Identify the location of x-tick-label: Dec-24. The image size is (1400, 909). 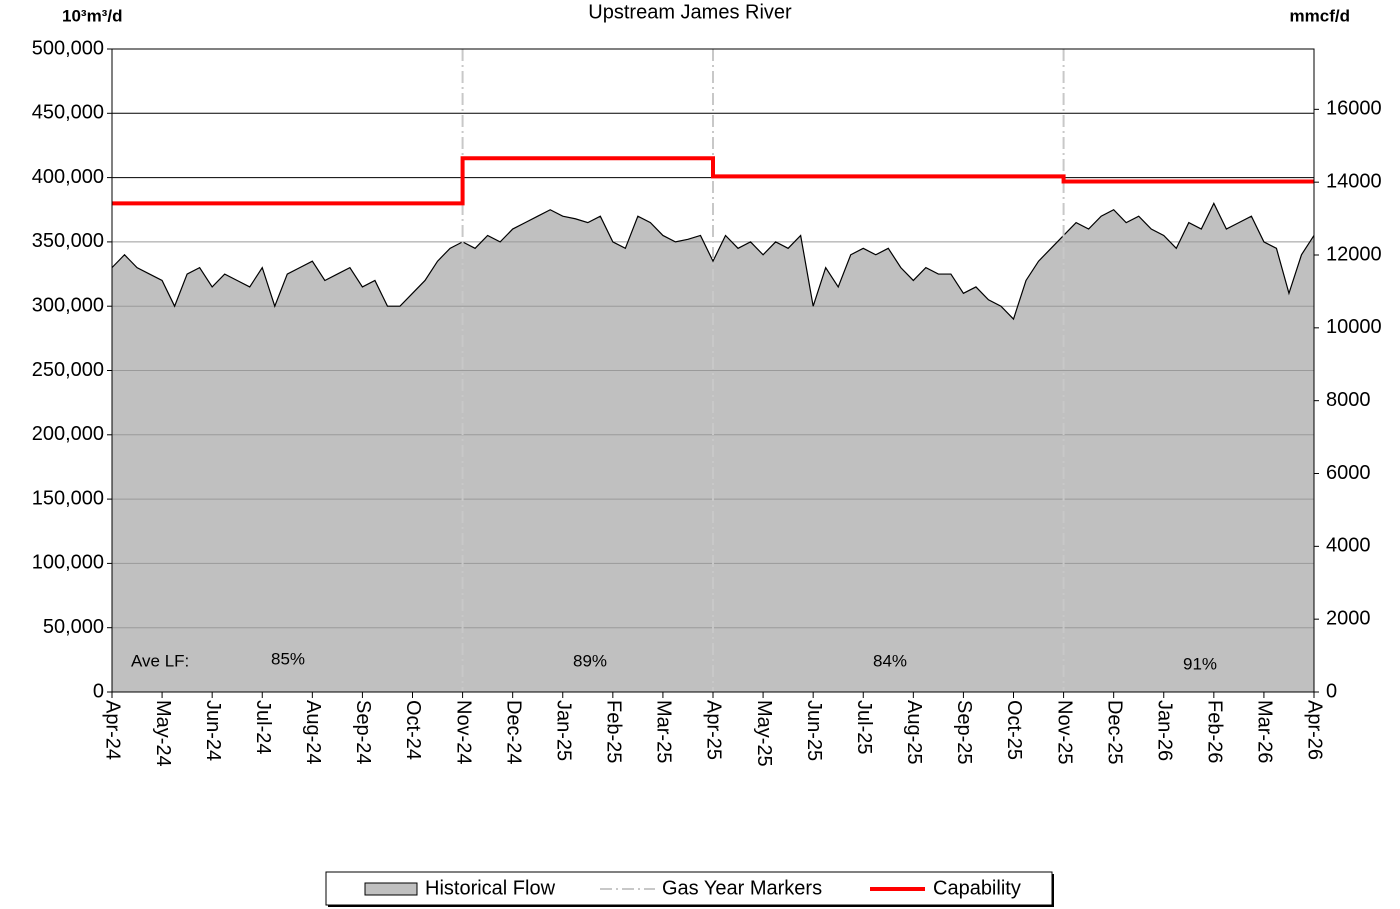
(513, 732).